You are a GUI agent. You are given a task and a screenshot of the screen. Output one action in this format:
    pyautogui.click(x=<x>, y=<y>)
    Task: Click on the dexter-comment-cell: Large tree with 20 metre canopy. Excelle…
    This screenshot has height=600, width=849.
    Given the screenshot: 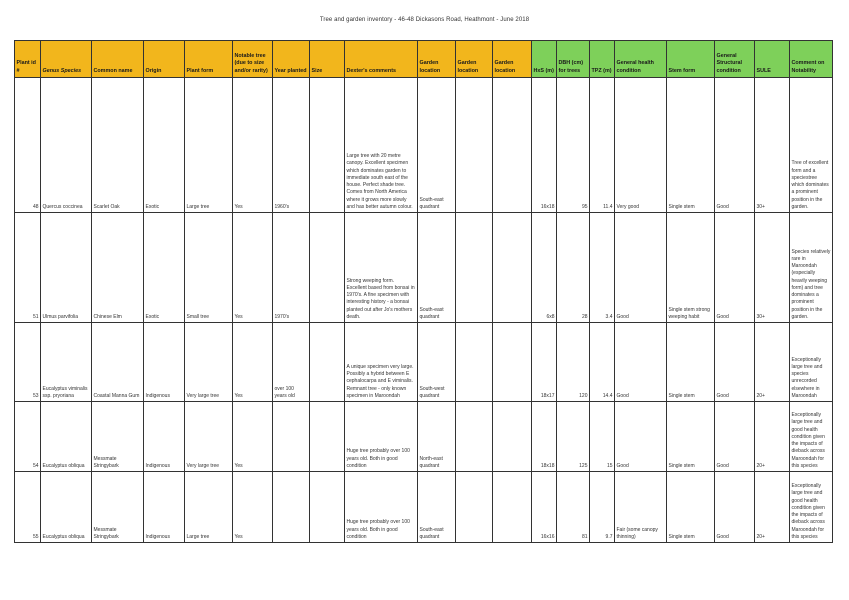 What is the action you would take?
    pyautogui.click(x=381, y=145)
    